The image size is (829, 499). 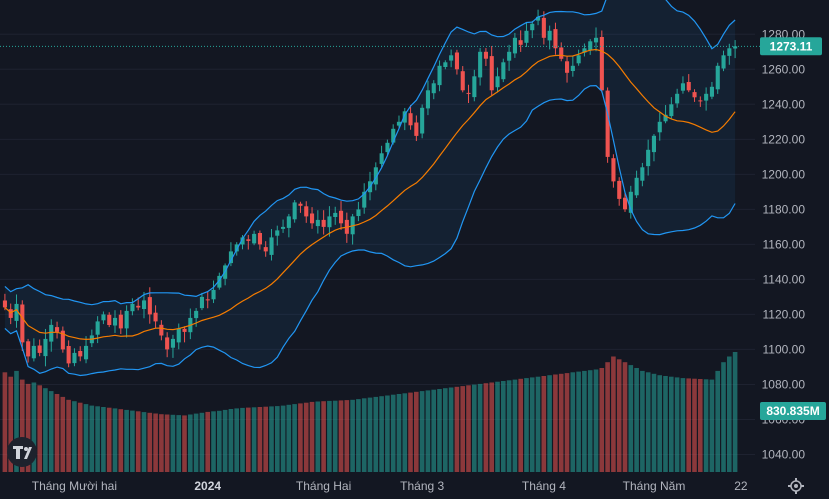 What do you see at coordinates (796, 486) in the screenshot?
I see `settings-gear-icon` at bounding box center [796, 486].